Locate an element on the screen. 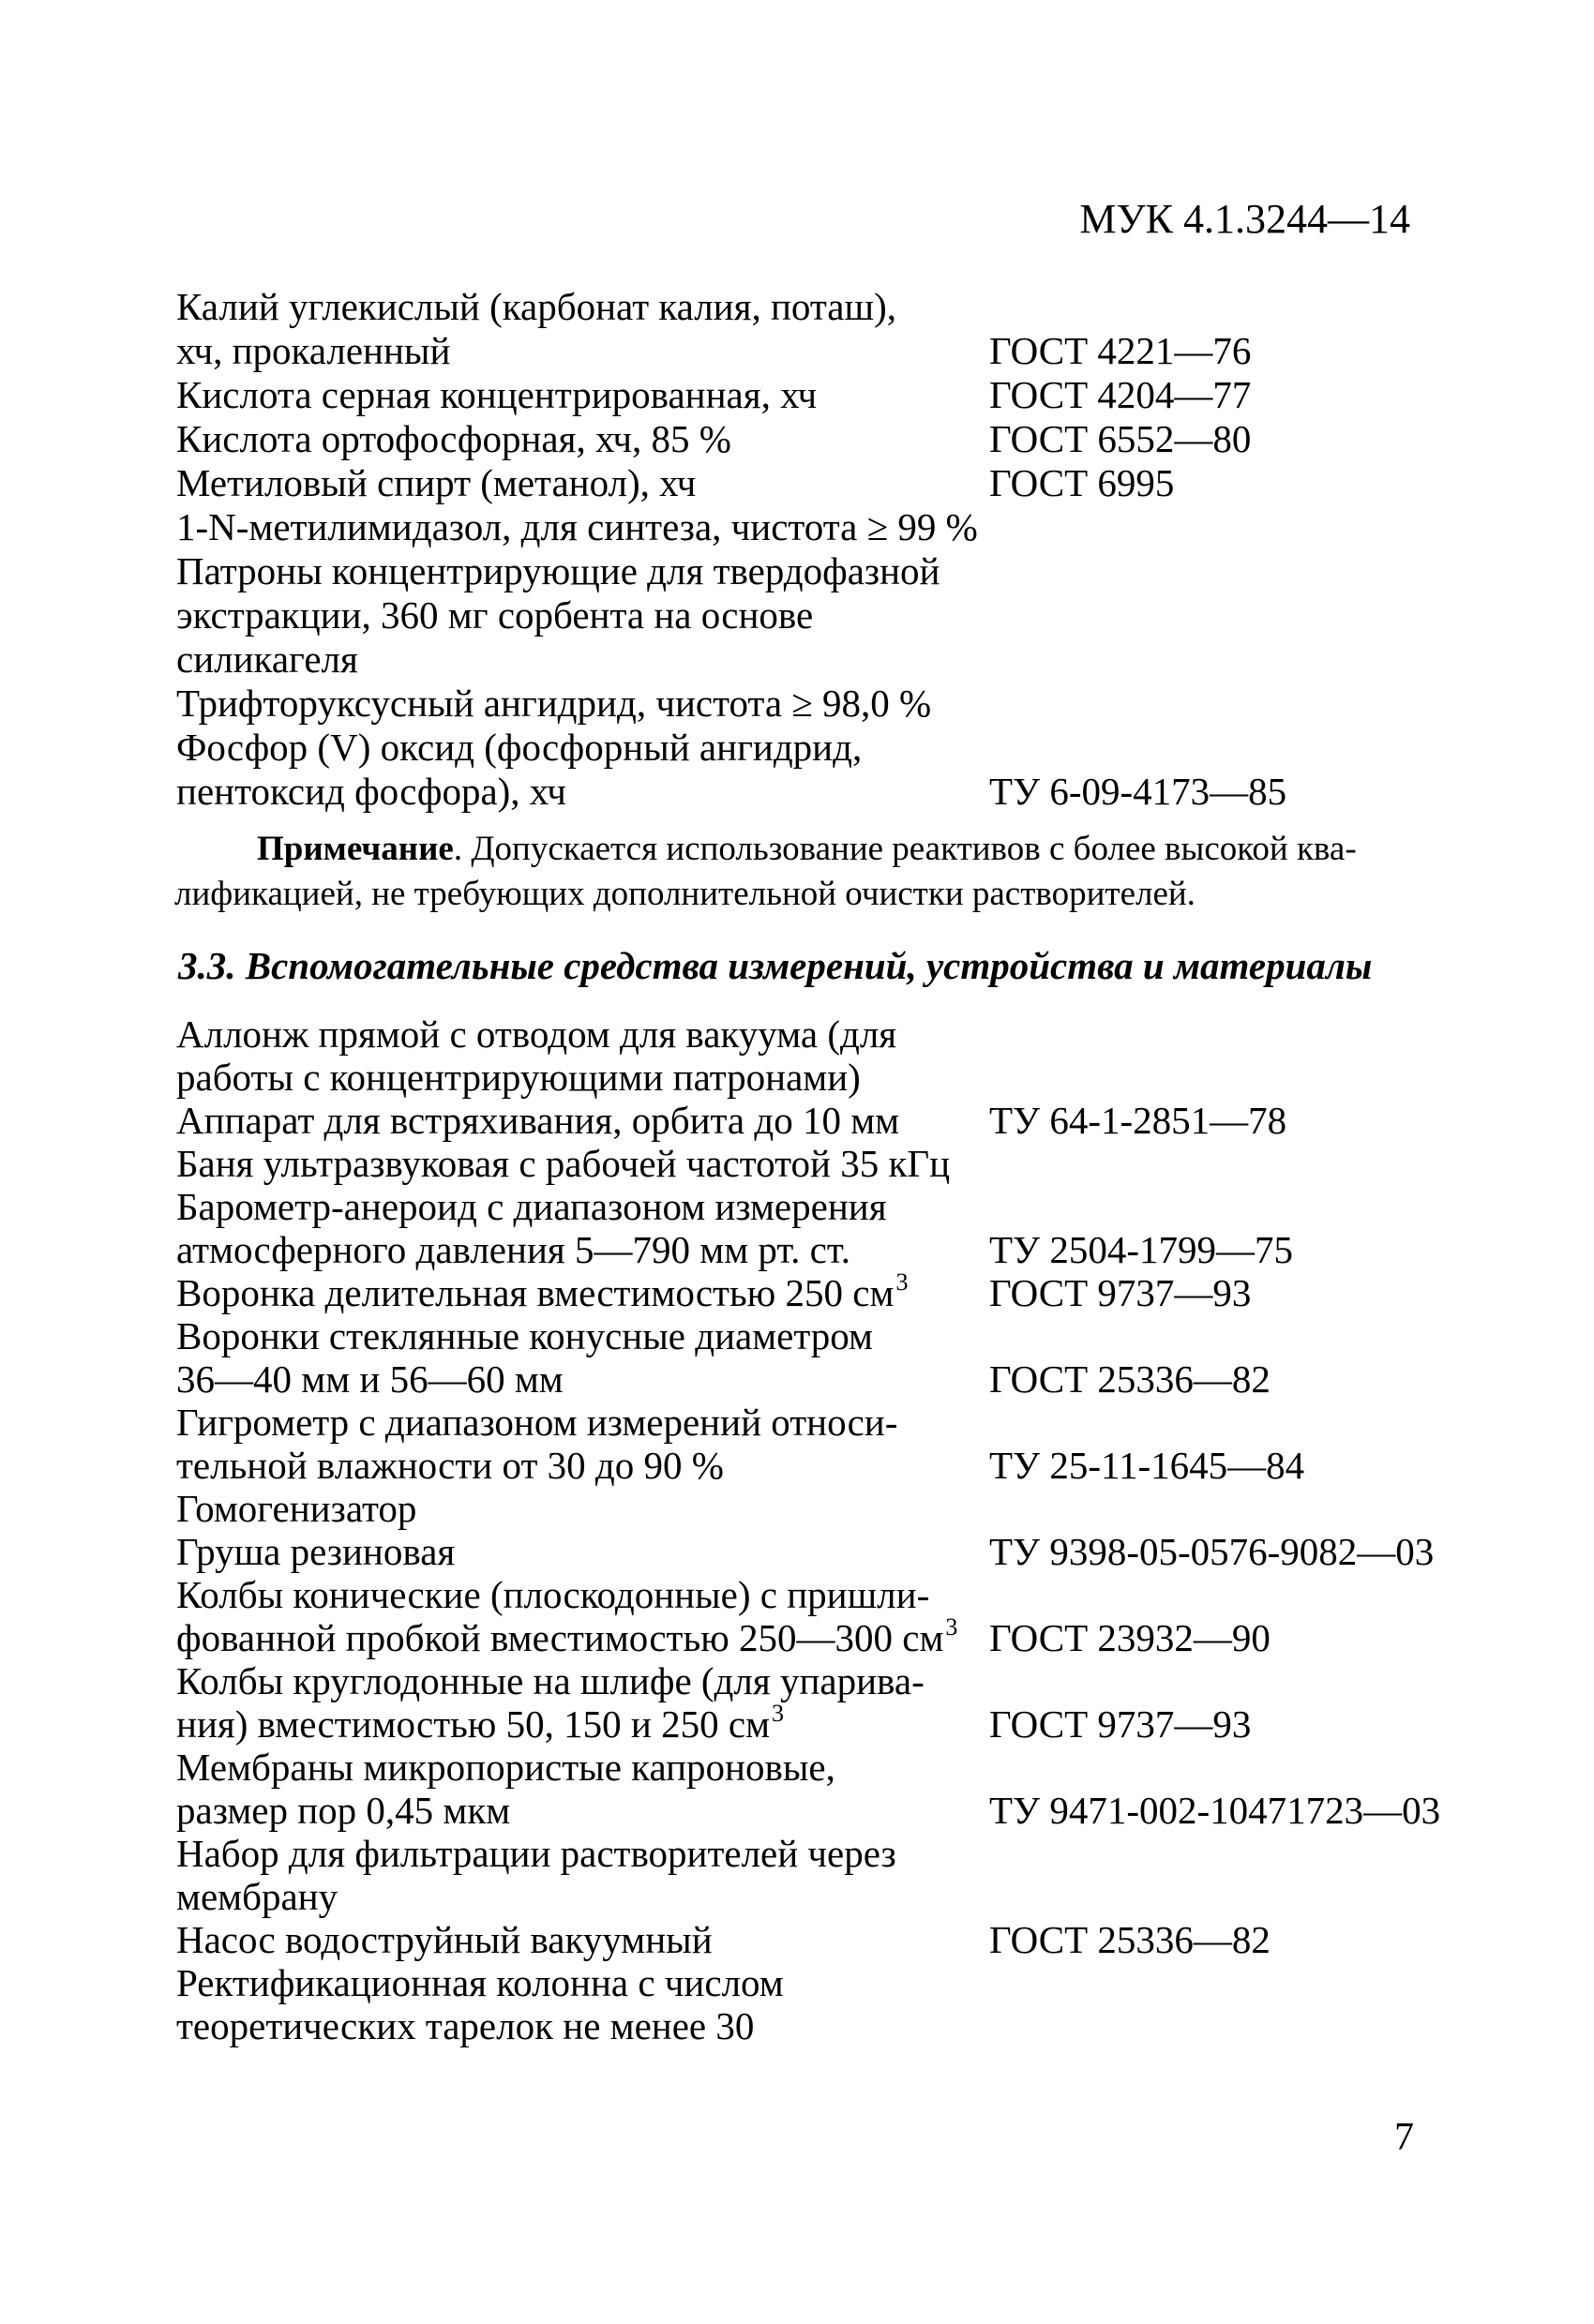  list-line: Мембраны микропористые капроновые, is located at coordinates (799, 1768).